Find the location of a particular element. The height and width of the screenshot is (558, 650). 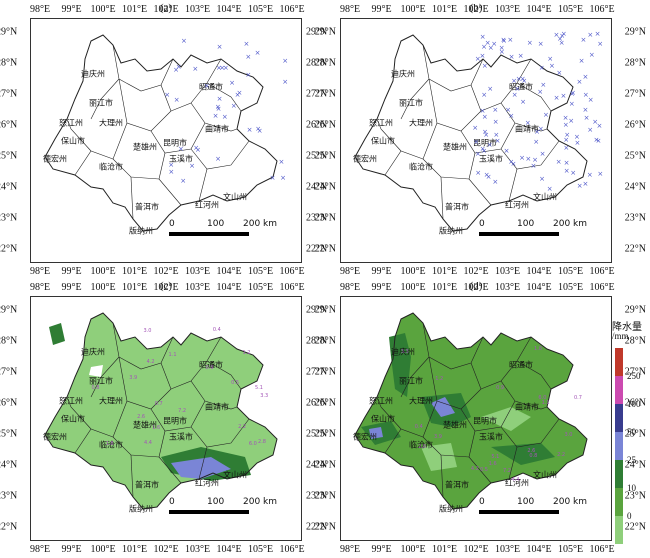

scale-bar-label: 0 is located at coordinates (482, 502).